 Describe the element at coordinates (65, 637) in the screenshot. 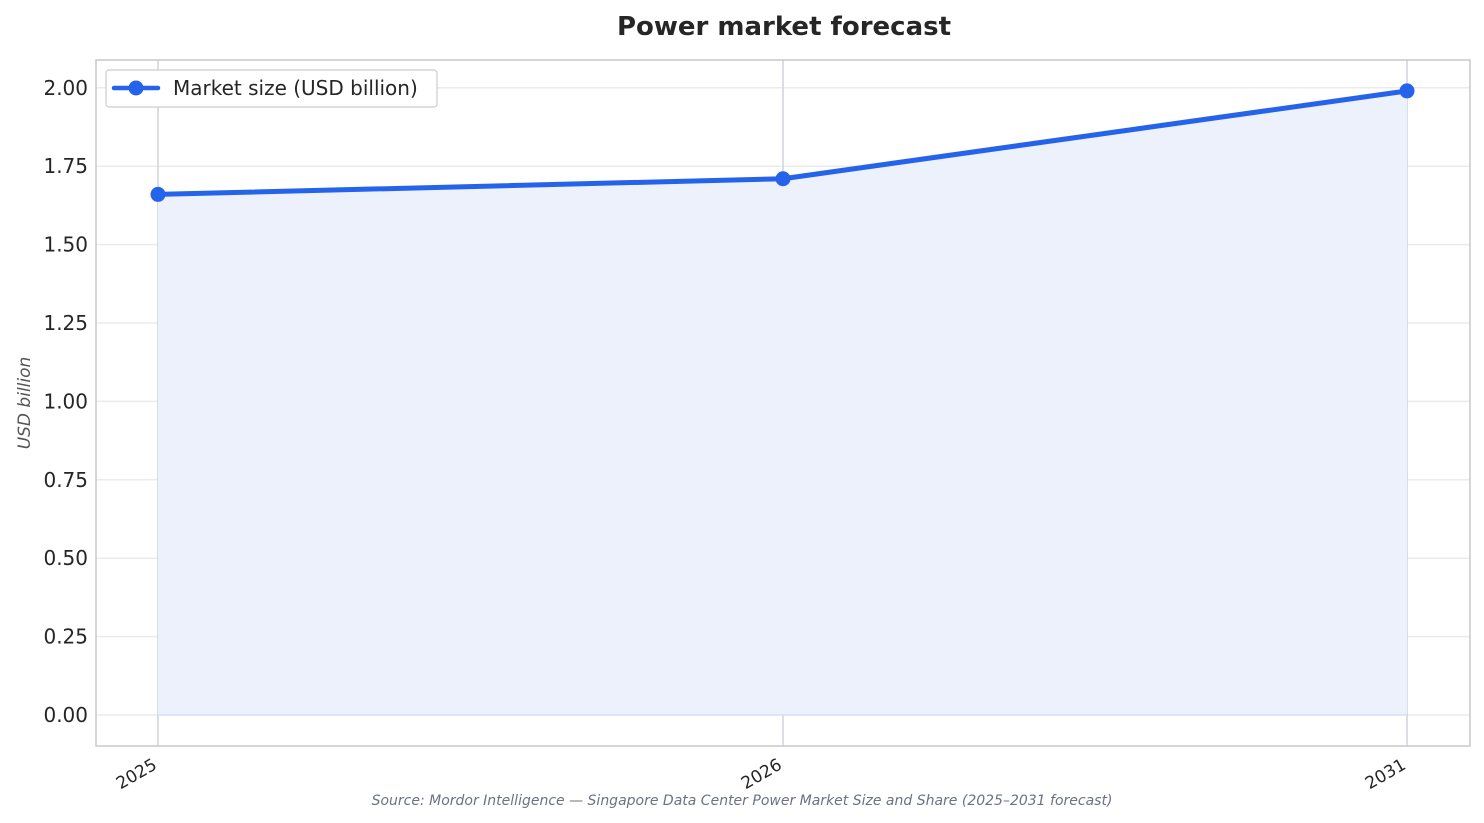

I see `y-tick-label: 0.25` at that location.